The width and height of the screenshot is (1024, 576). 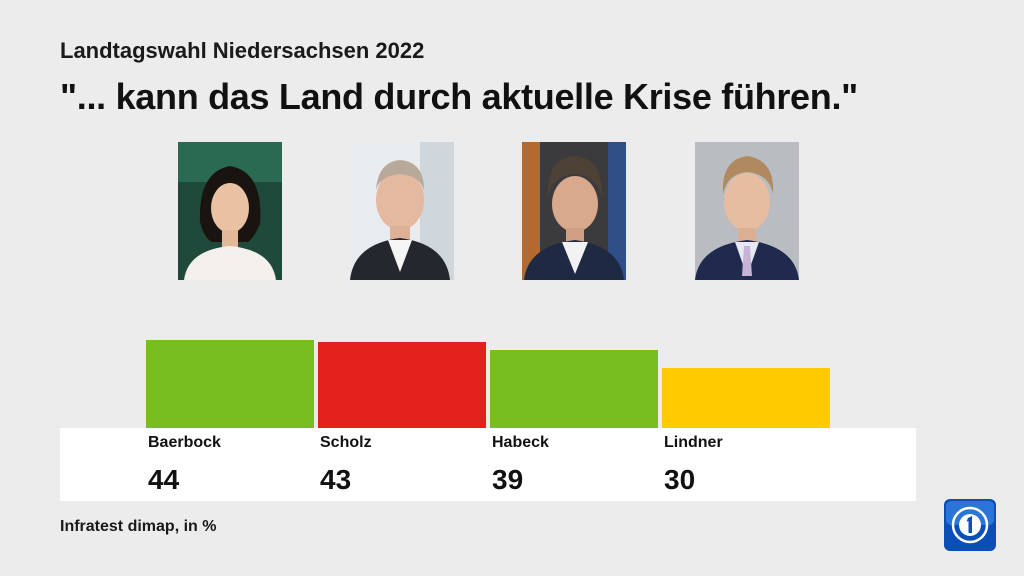 What do you see at coordinates (402, 385) in the screenshot?
I see `bar-scholz` at bounding box center [402, 385].